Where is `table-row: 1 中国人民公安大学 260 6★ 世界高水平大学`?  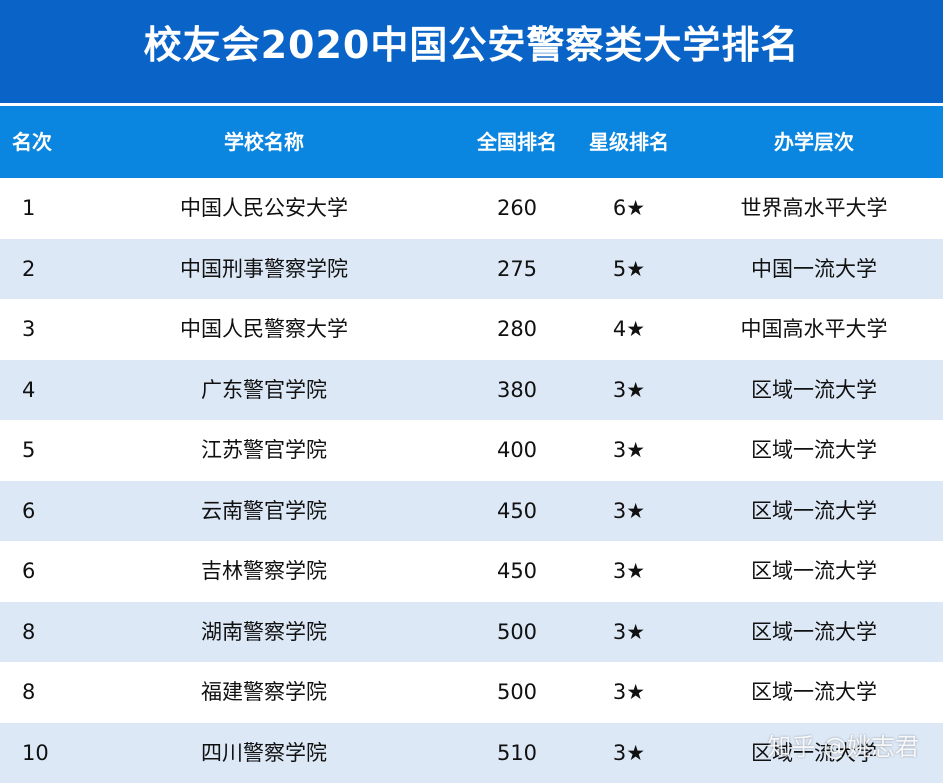 table-row: 1 中国人民公安大学 260 6★ 世界高水平大学 is located at coordinates (471, 208).